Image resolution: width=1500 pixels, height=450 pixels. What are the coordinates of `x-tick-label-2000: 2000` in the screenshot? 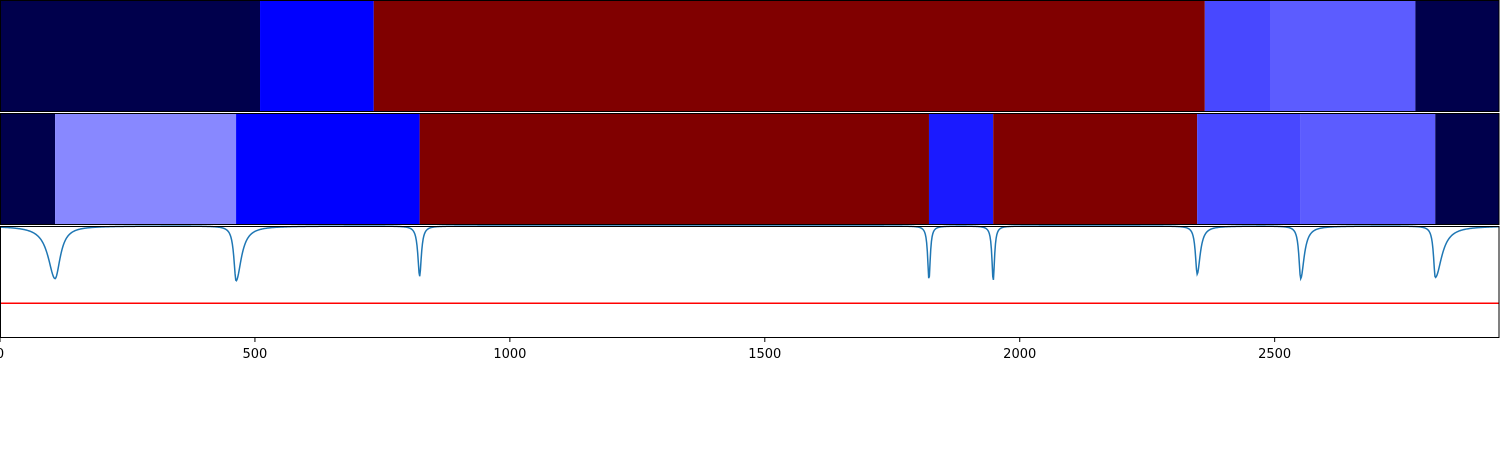 It's located at (1019, 354).